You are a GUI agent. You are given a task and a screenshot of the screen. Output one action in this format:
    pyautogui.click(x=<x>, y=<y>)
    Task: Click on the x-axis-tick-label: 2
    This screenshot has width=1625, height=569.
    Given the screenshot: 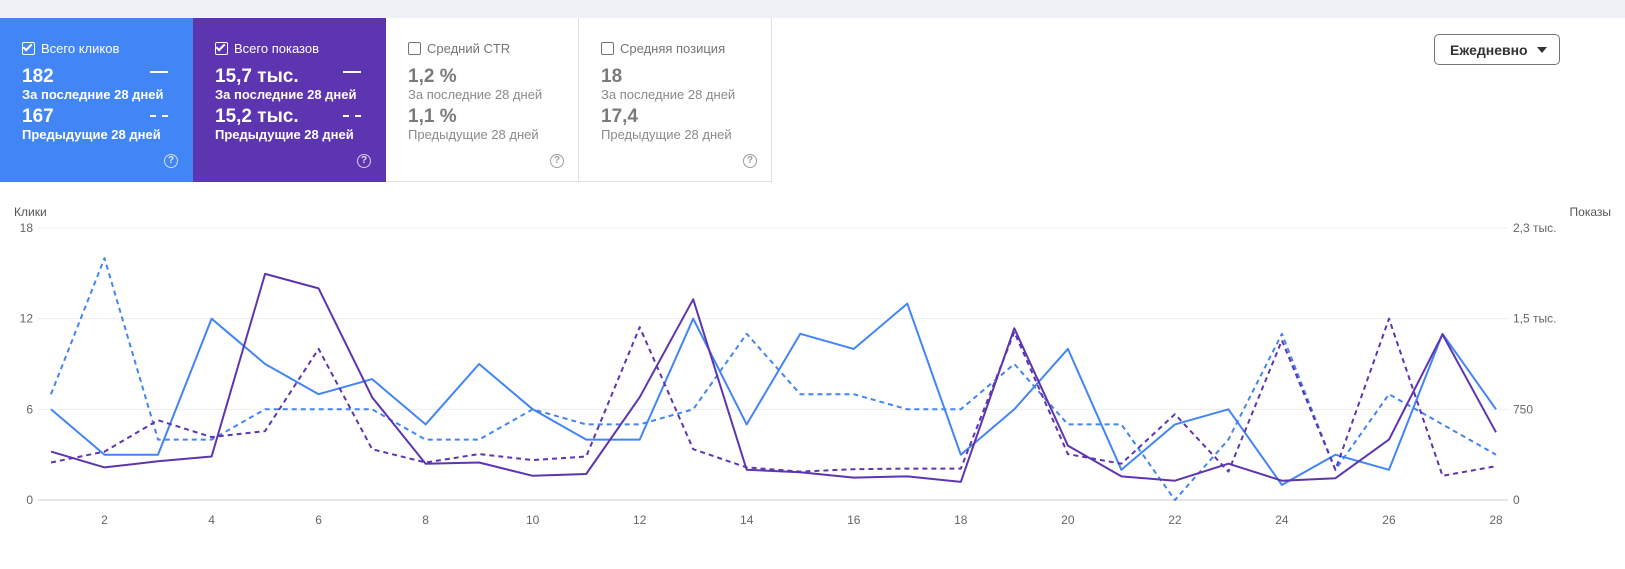 What is the action you would take?
    pyautogui.click(x=104, y=520)
    